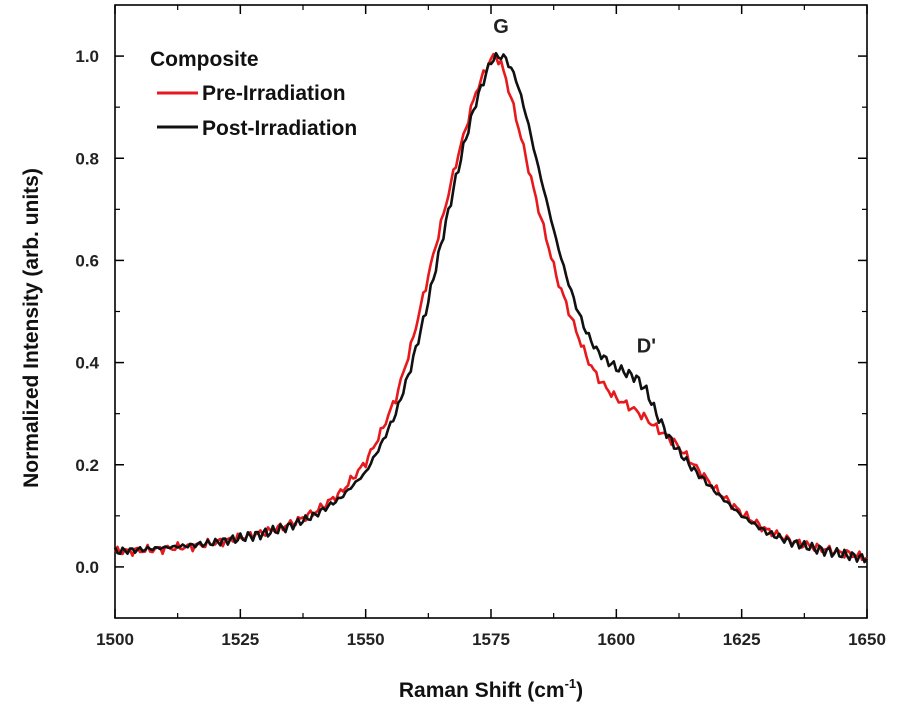 The image size is (897, 707). I want to click on annotation-label: G, so click(501, 27).